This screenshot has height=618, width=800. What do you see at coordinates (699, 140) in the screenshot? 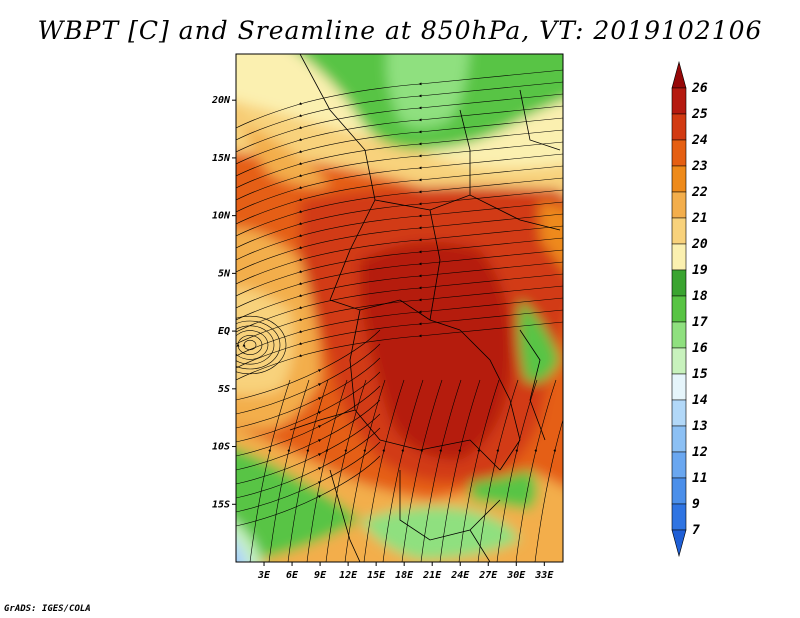
I see `colorbar-label: 24` at bounding box center [699, 140].